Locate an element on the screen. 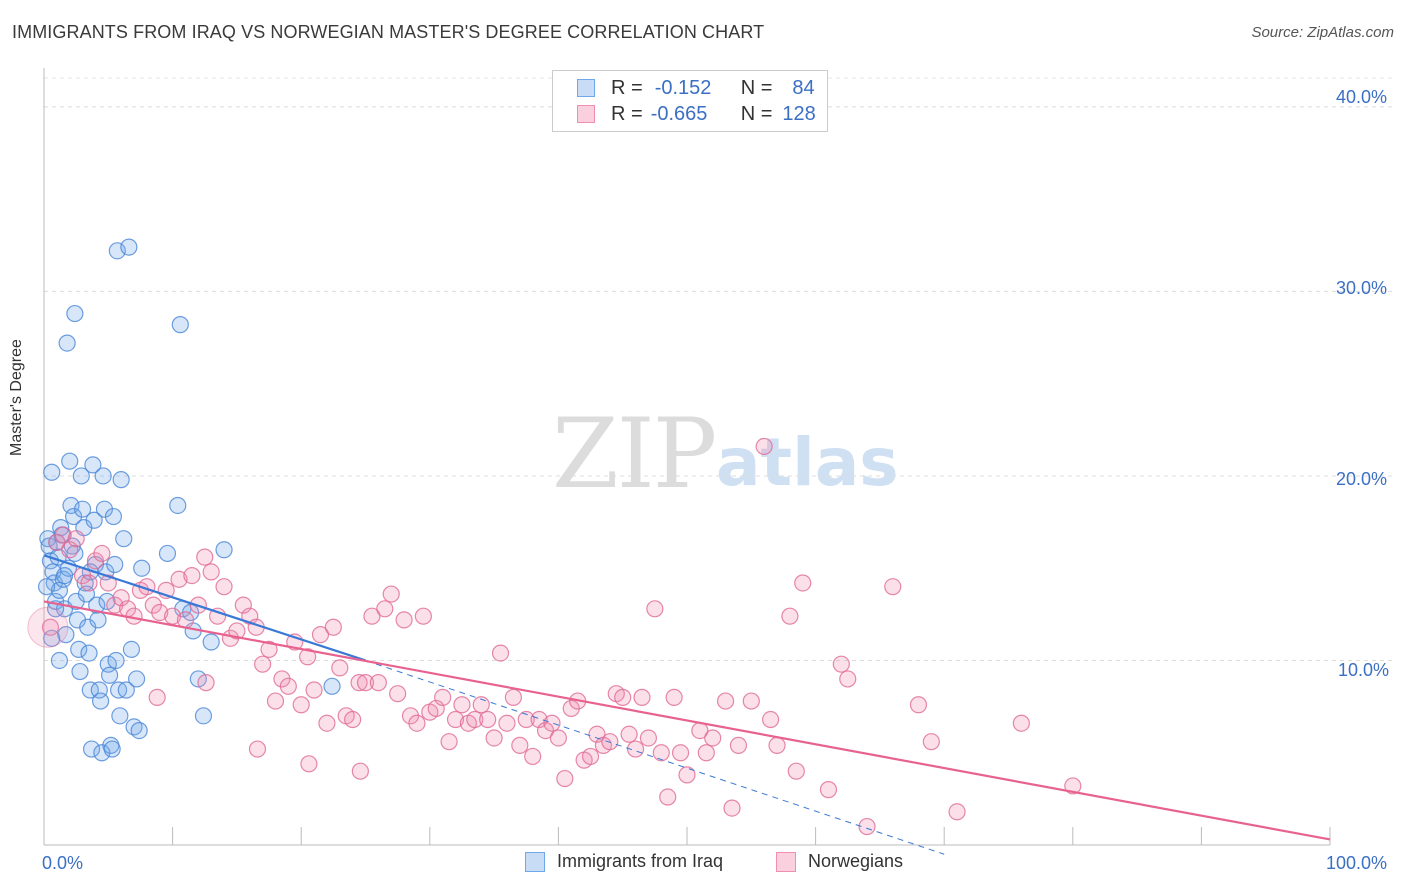  legend-swatch-iraq is located at coordinates (586, 88).